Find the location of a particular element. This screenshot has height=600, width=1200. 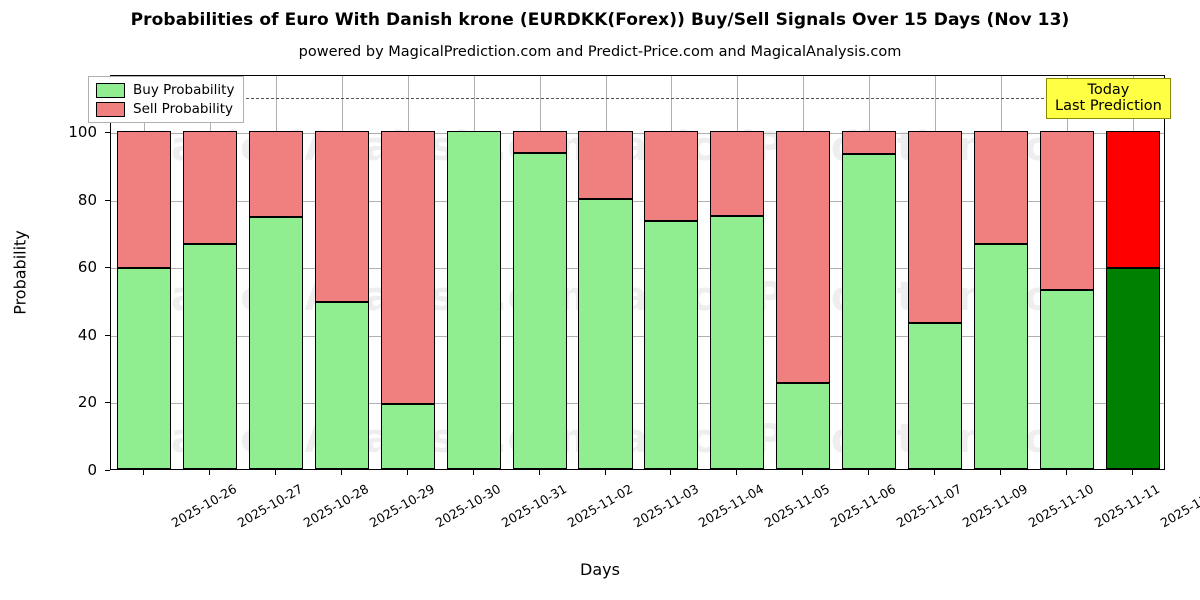

y-axis-label: Probability is located at coordinates (20, 272).